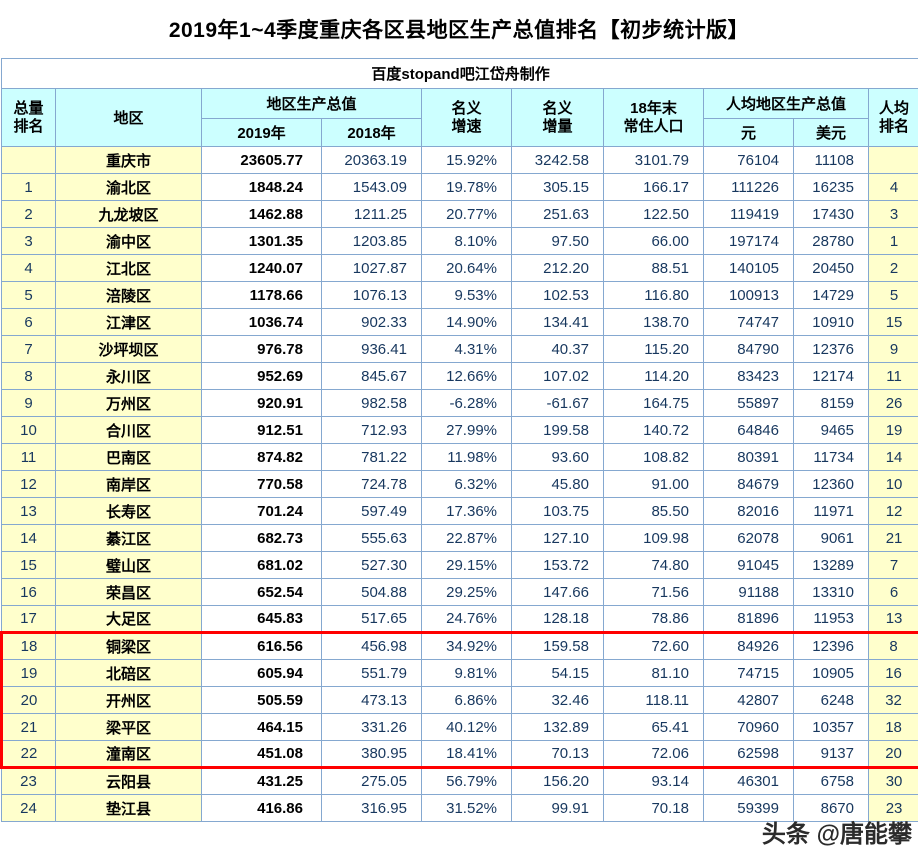  What do you see at coordinates (892, 430) in the screenshot?
I see `cell-percap-rank: 19` at bounding box center [892, 430].